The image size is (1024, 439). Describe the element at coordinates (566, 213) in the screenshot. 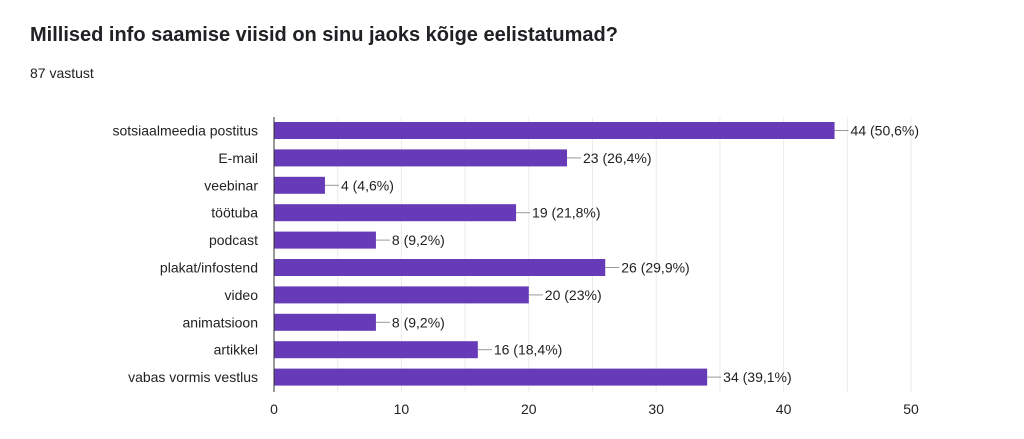

I see `data-label: 19 (21,8%)` at that location.